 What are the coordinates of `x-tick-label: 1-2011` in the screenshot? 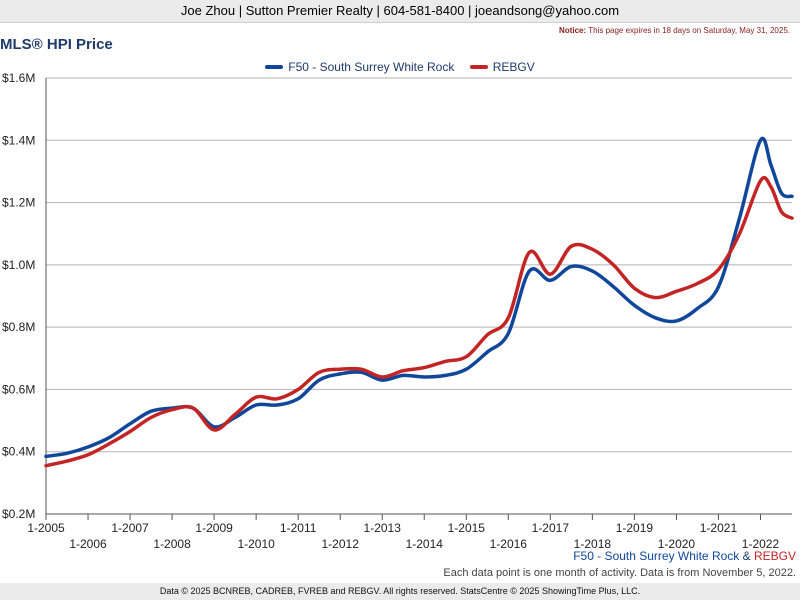 It's located at (298, 528).